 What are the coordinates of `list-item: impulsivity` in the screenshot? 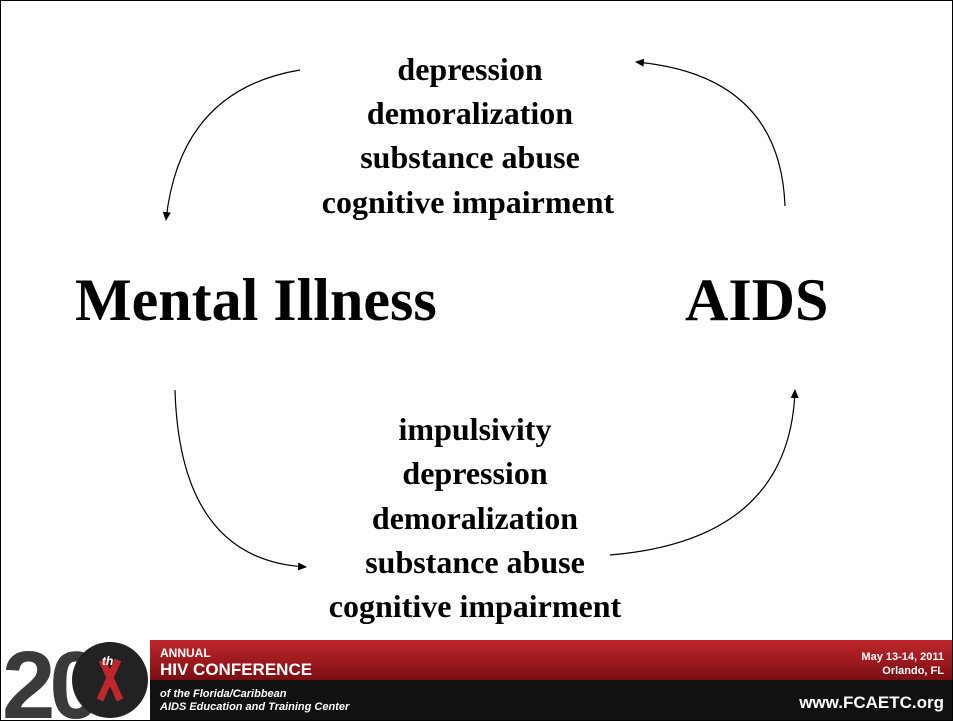 It's located at (475, 429).